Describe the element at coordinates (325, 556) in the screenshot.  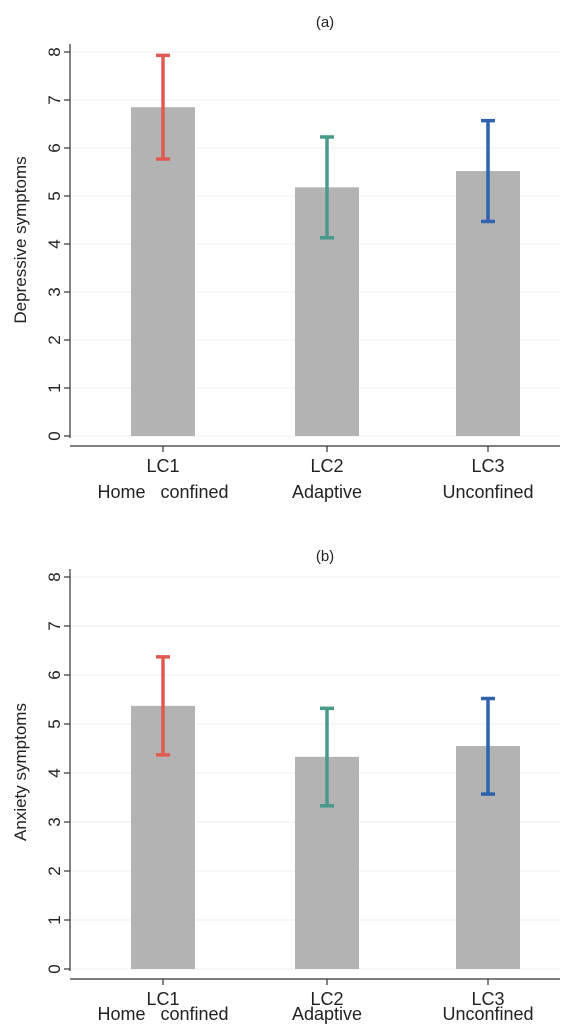
I see `panel-b-title: (b)` at that location.